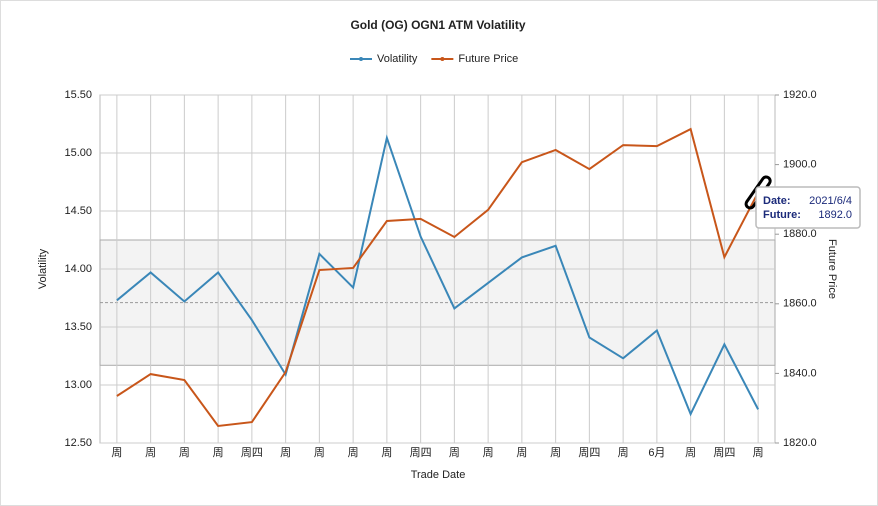 This screenshot has width=878, height=506. Describe the element at coordinates (437, 25) in the screenshot. I see `chart-title: Gold (OG) OGN1 ATM Volatility` at that location.